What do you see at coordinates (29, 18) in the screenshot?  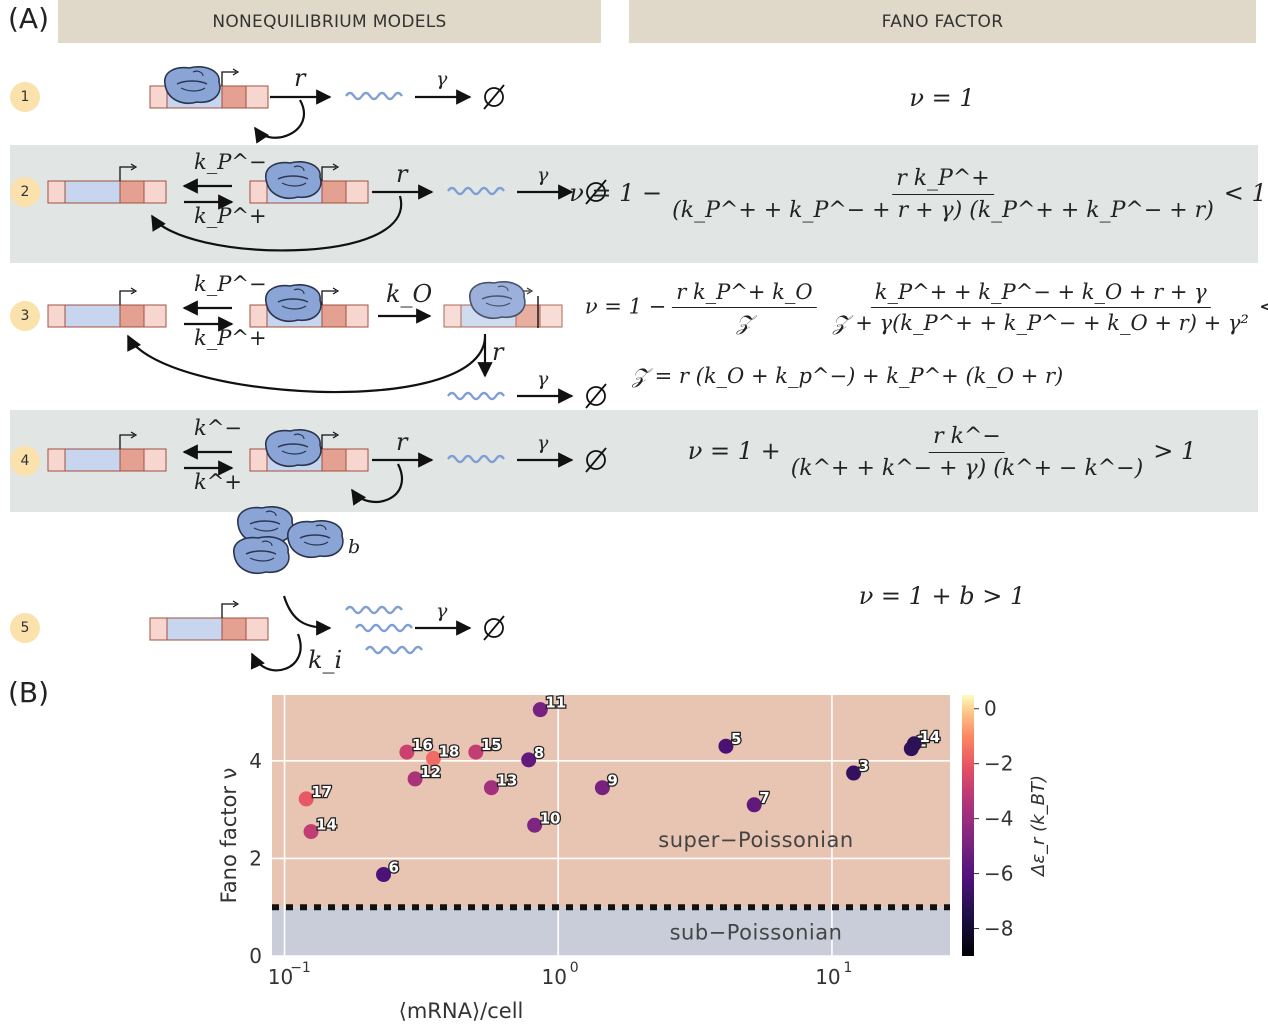 I see `panel-a-letter: (A)` at bounding box center [29, 18].